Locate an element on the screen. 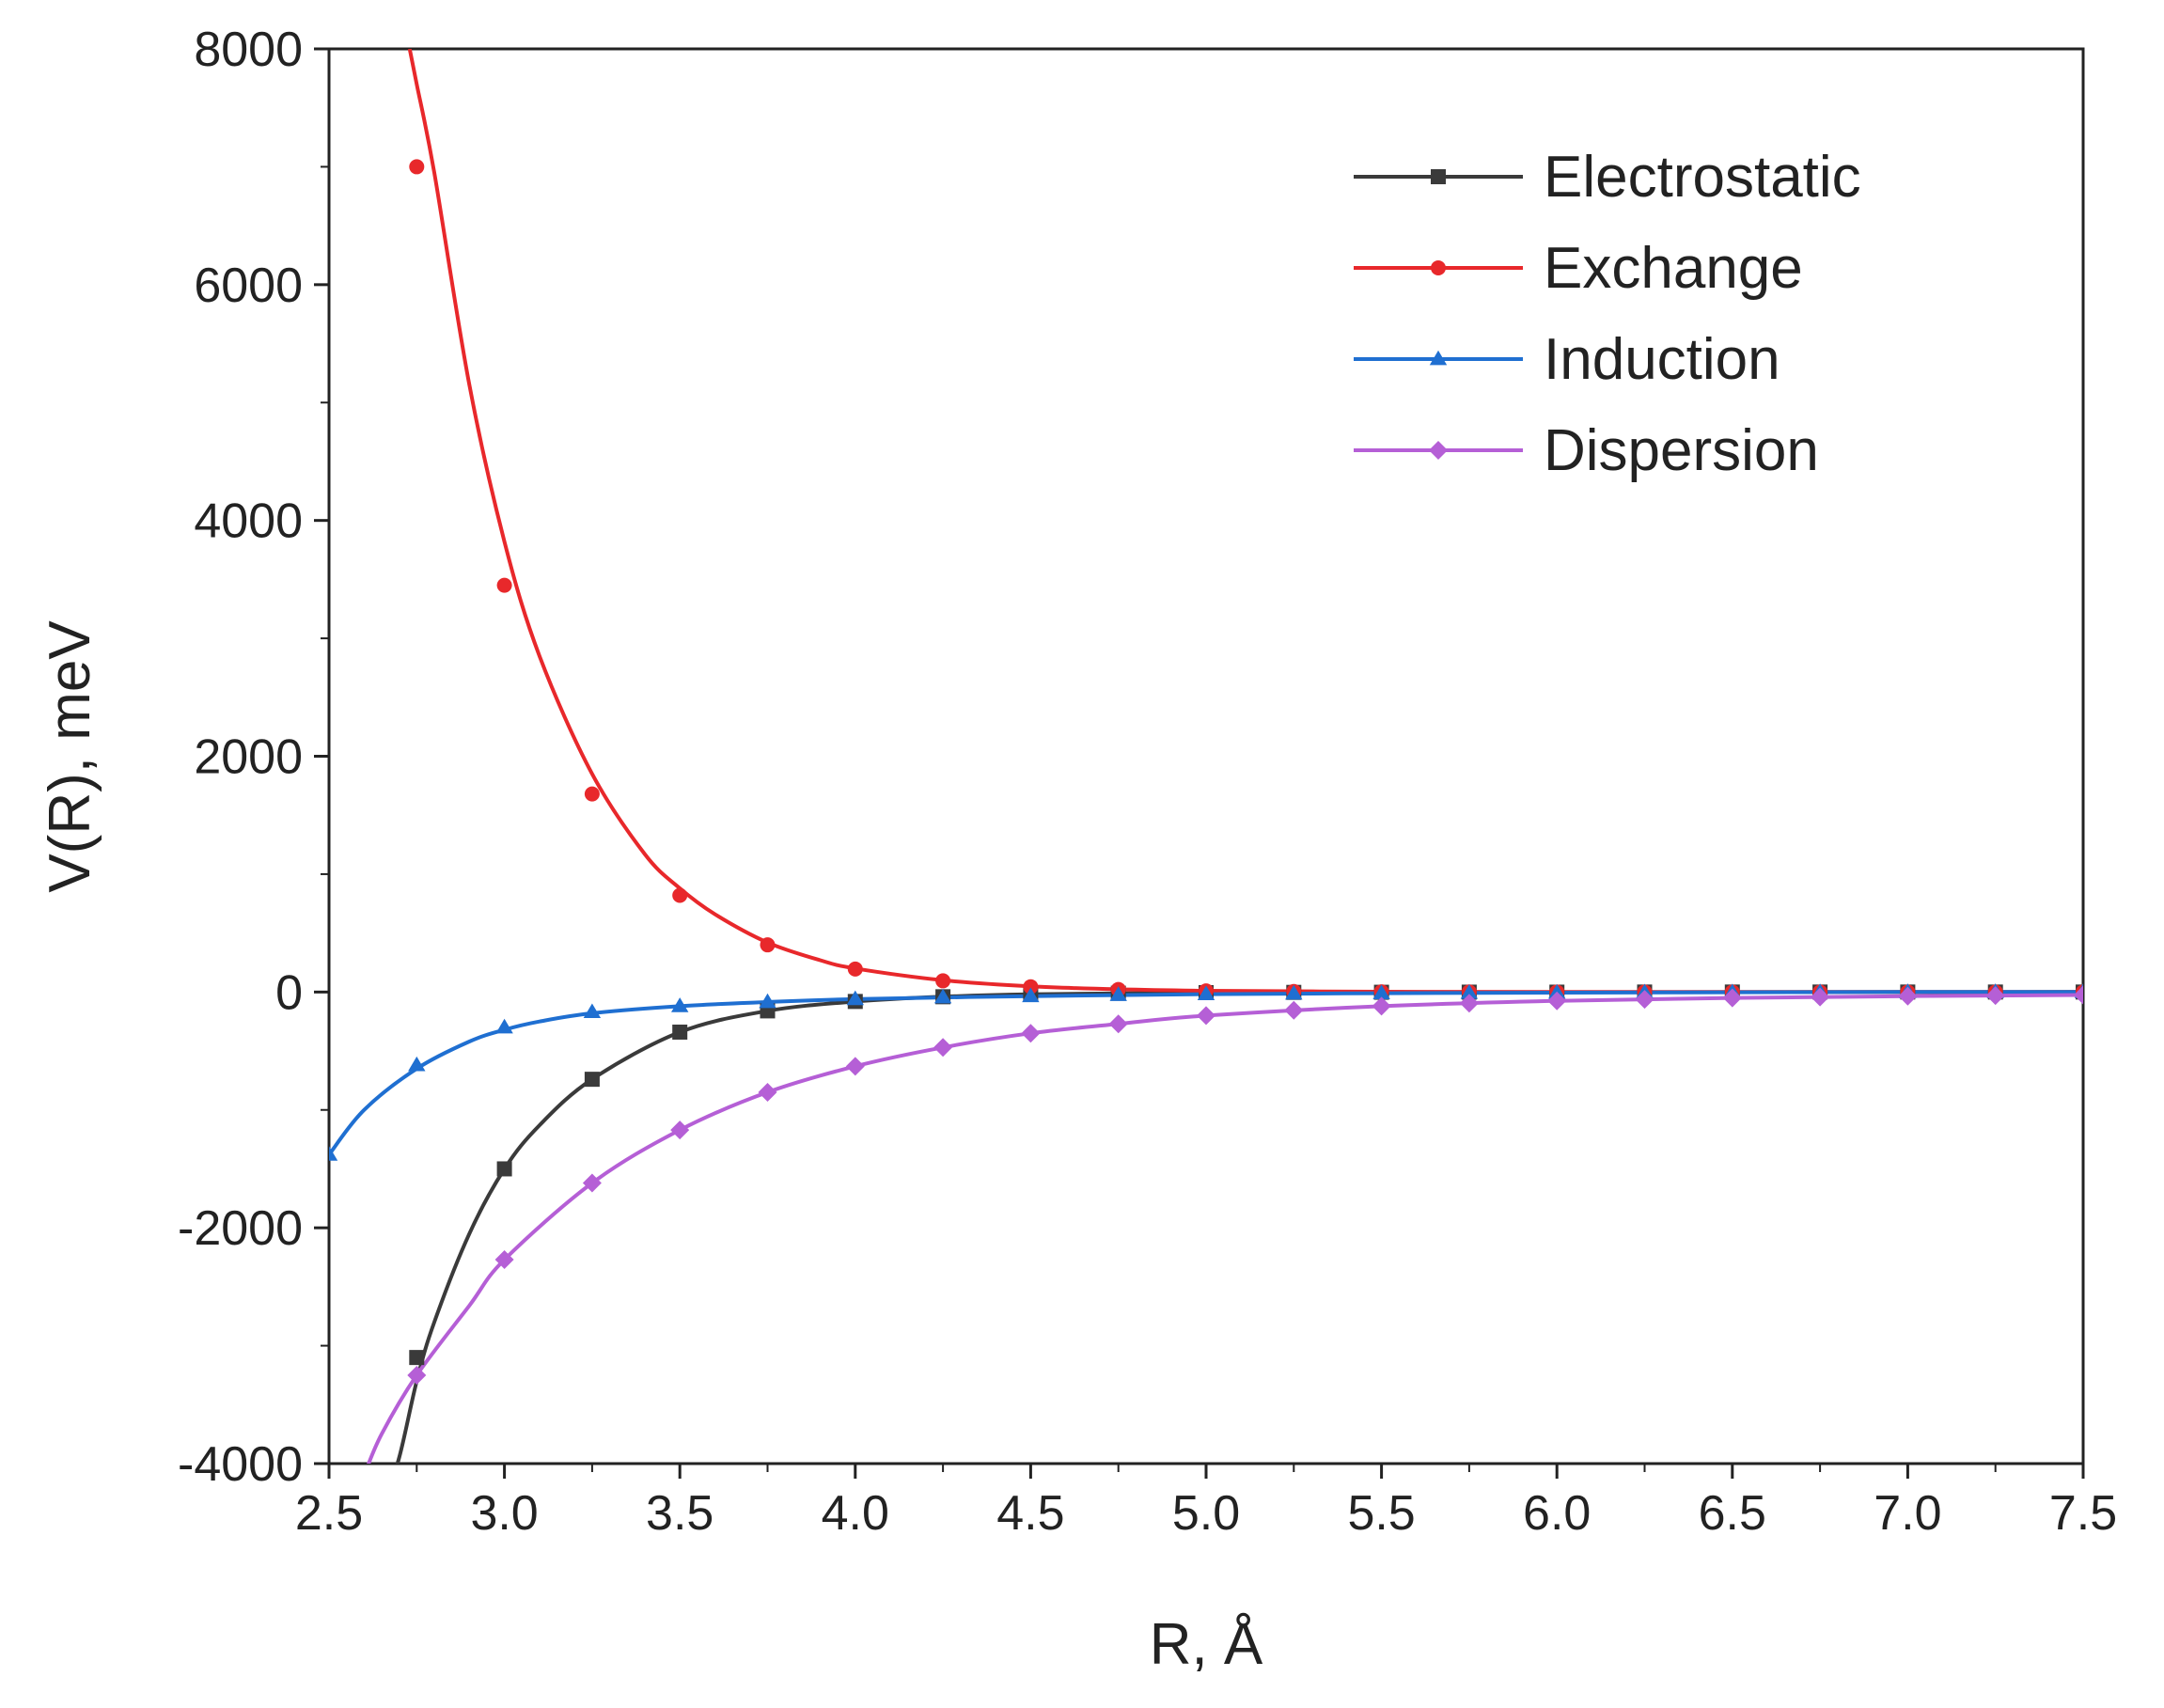  legend-marker-exchange is located at coordinates (1438, 267).